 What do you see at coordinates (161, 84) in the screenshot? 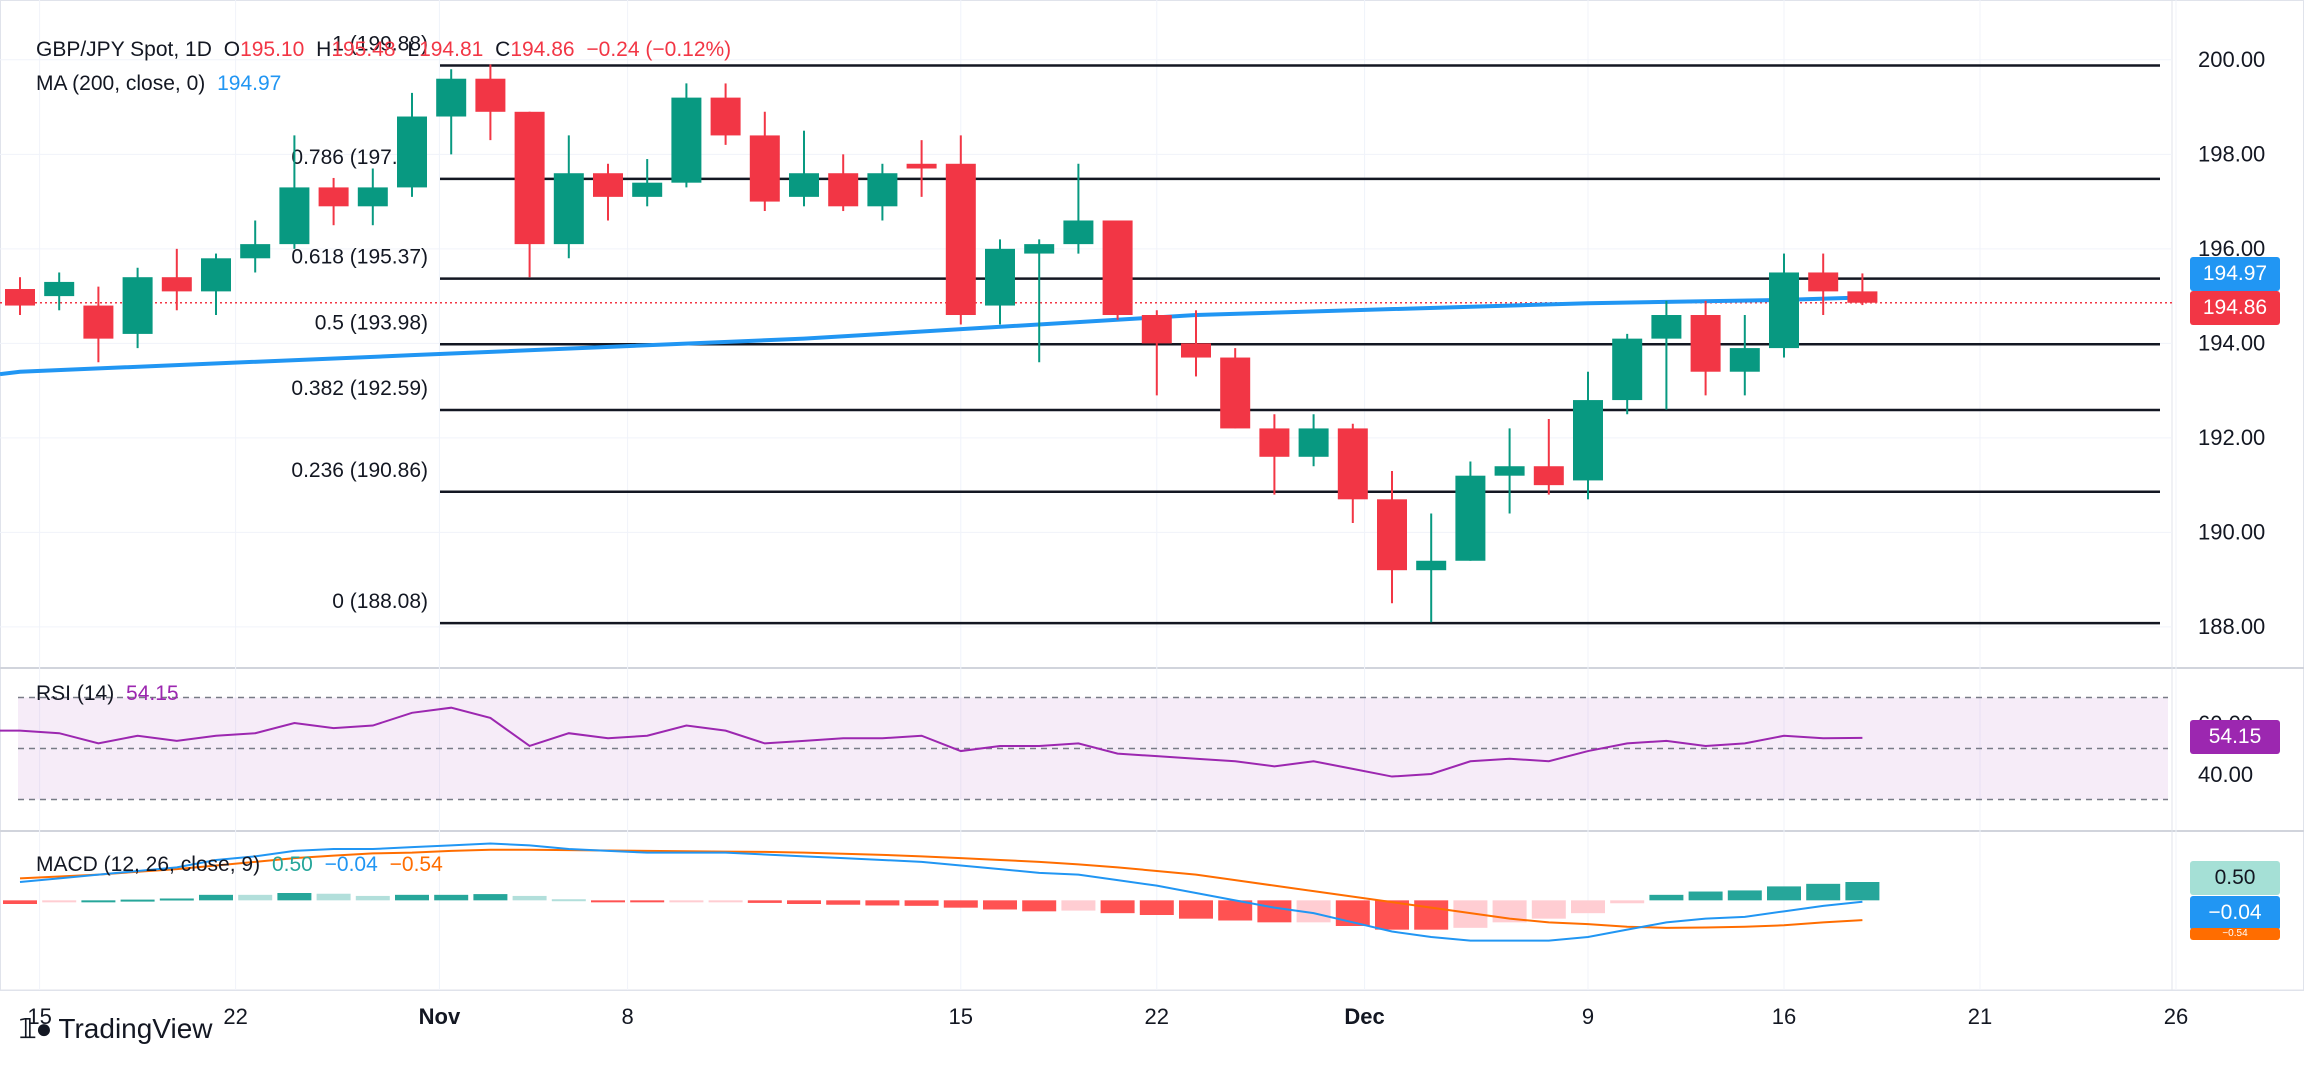
I see `ma-legend: MA (200, close, 0) 194.97` at bounding box center [161, 84].